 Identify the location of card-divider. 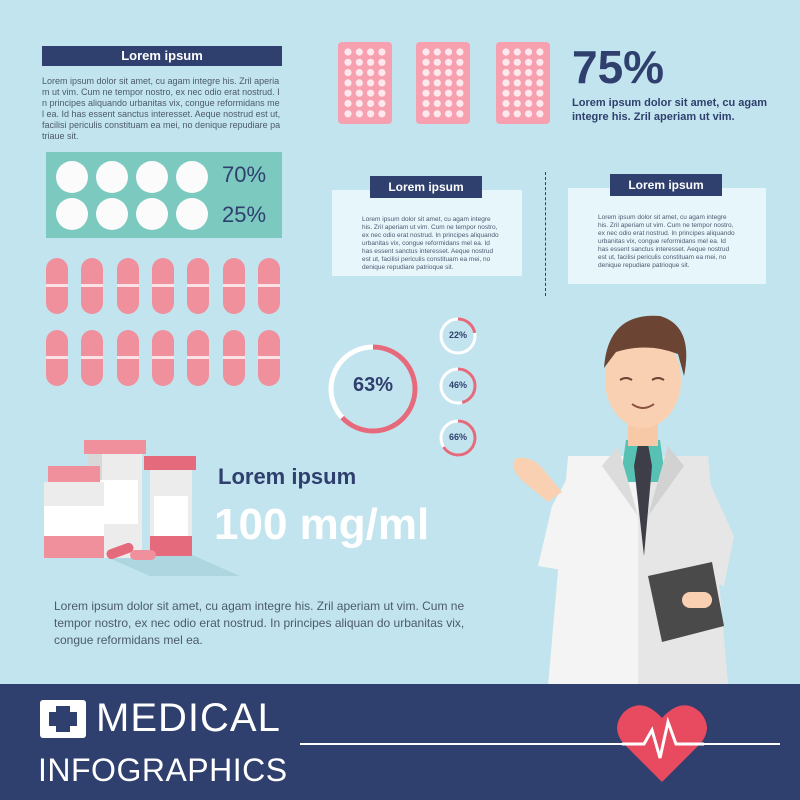
(545, 234).